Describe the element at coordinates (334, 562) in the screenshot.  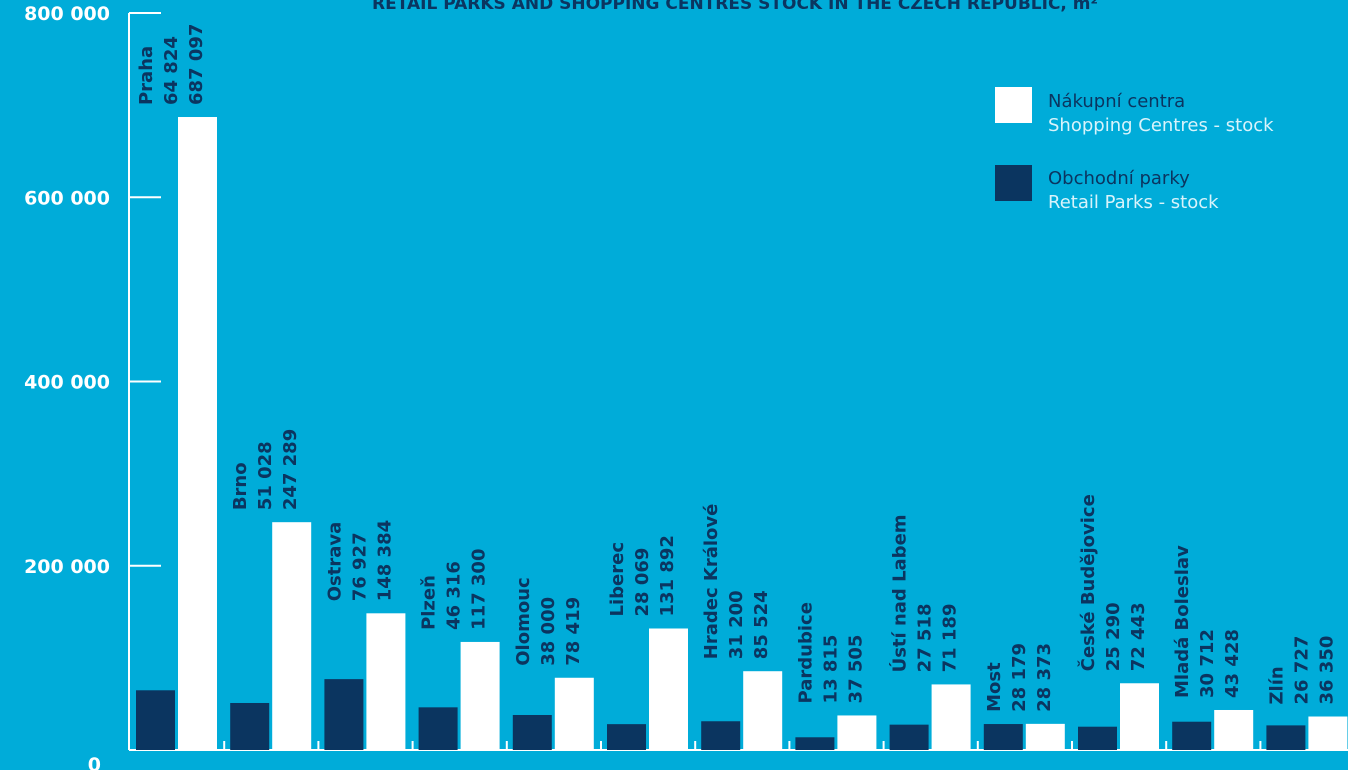
I see `category-label: Ostrava` at that location.